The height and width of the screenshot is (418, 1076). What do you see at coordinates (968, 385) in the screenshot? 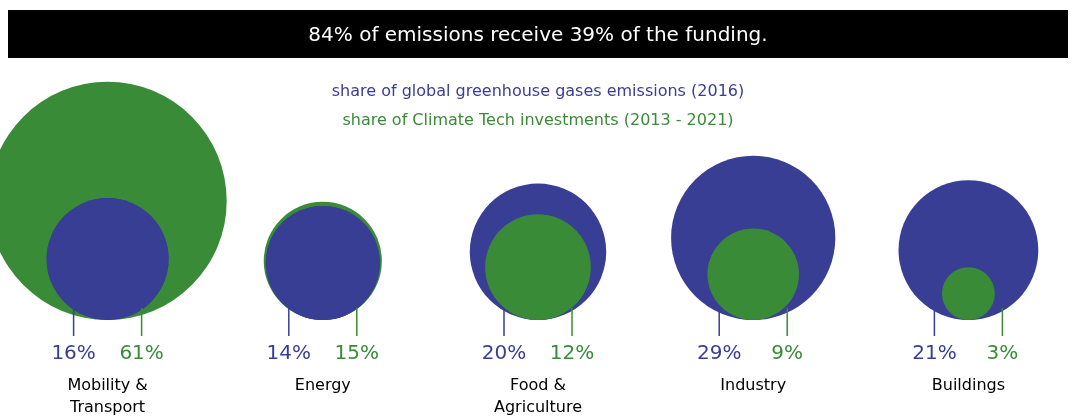
I see `category-label: Buildings` at bounding box center [968, 385].